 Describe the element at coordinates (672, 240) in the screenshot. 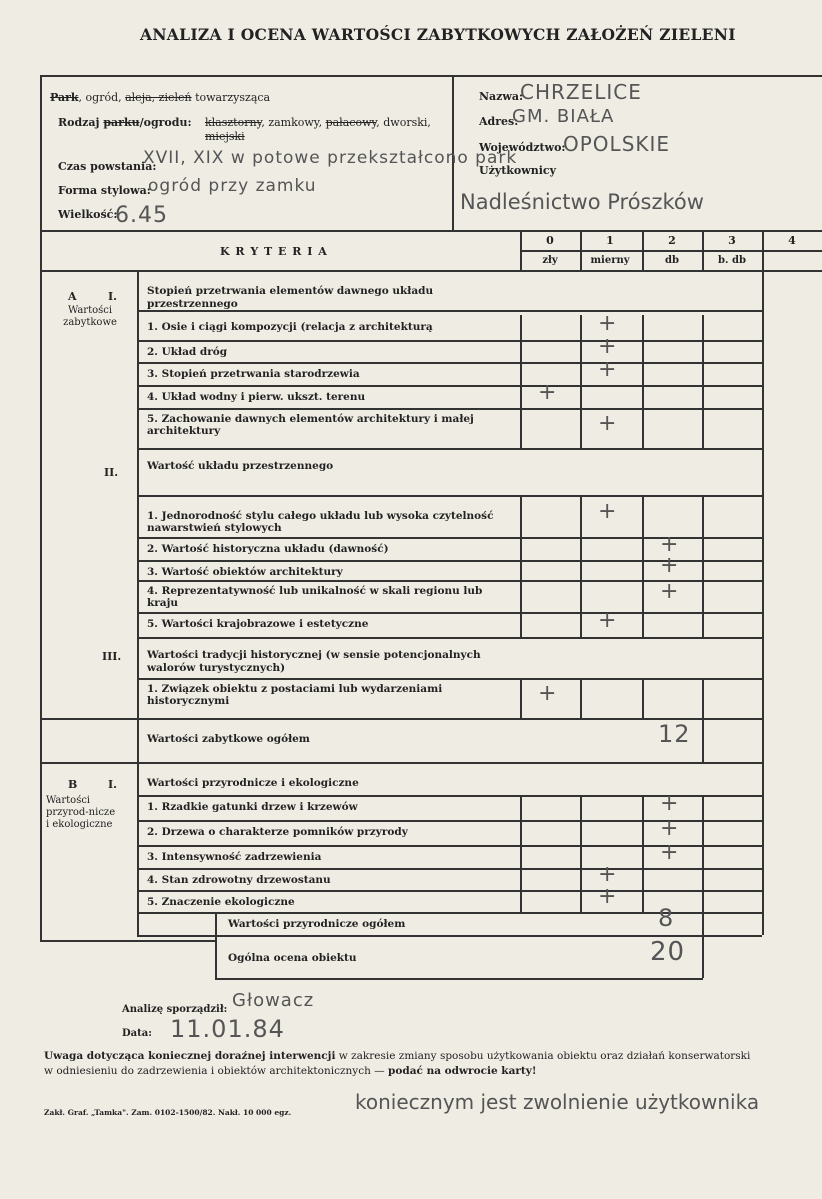

I see `score-2: 2` at that location.